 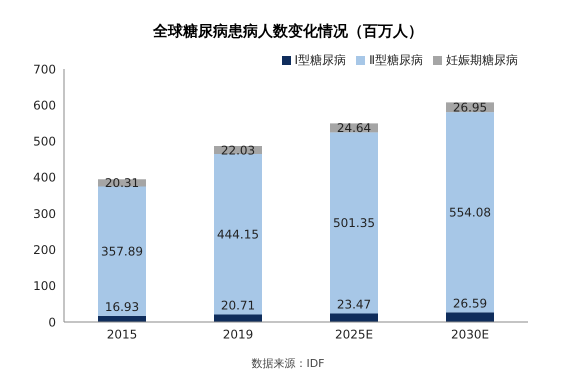 What do you see at coordinates (122, 183) in the screenshot?
I see `data-label: 20.31` at bounding box center [122, 183].